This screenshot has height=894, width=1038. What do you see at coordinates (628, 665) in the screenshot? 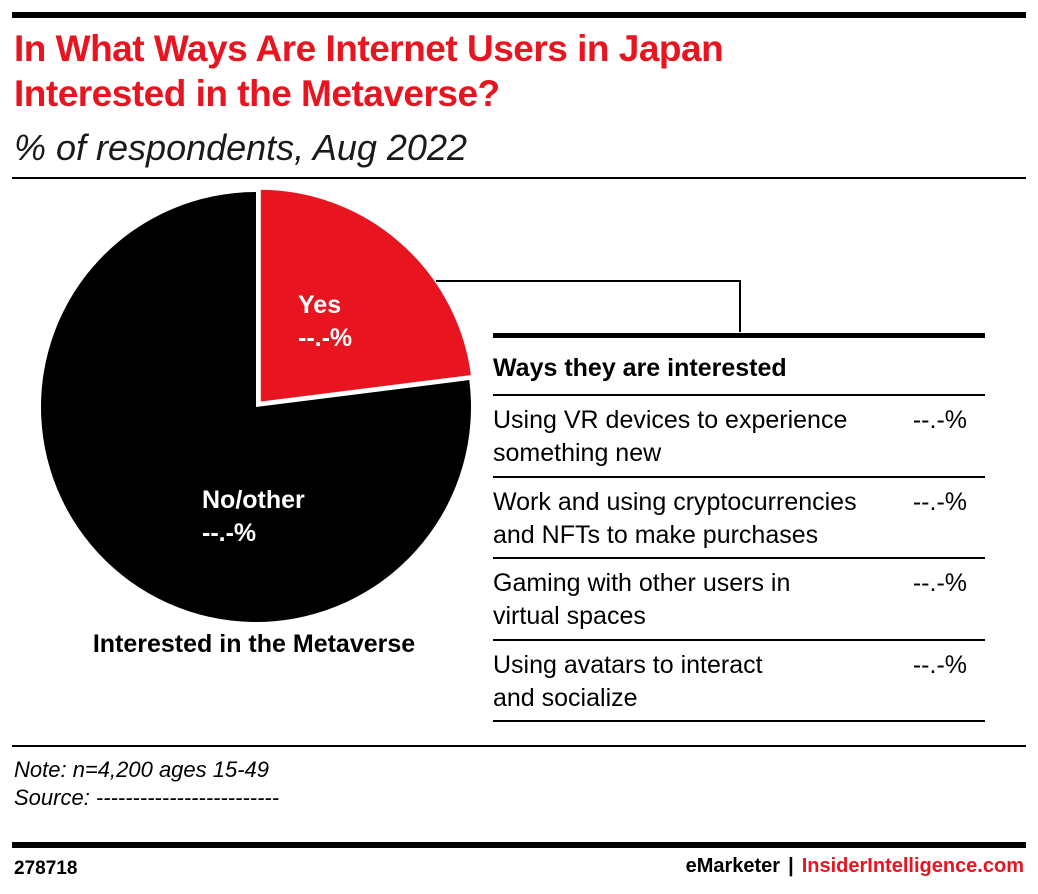
I see `row-label-line: Using avatars to interact` at bounding box center [628, 665].